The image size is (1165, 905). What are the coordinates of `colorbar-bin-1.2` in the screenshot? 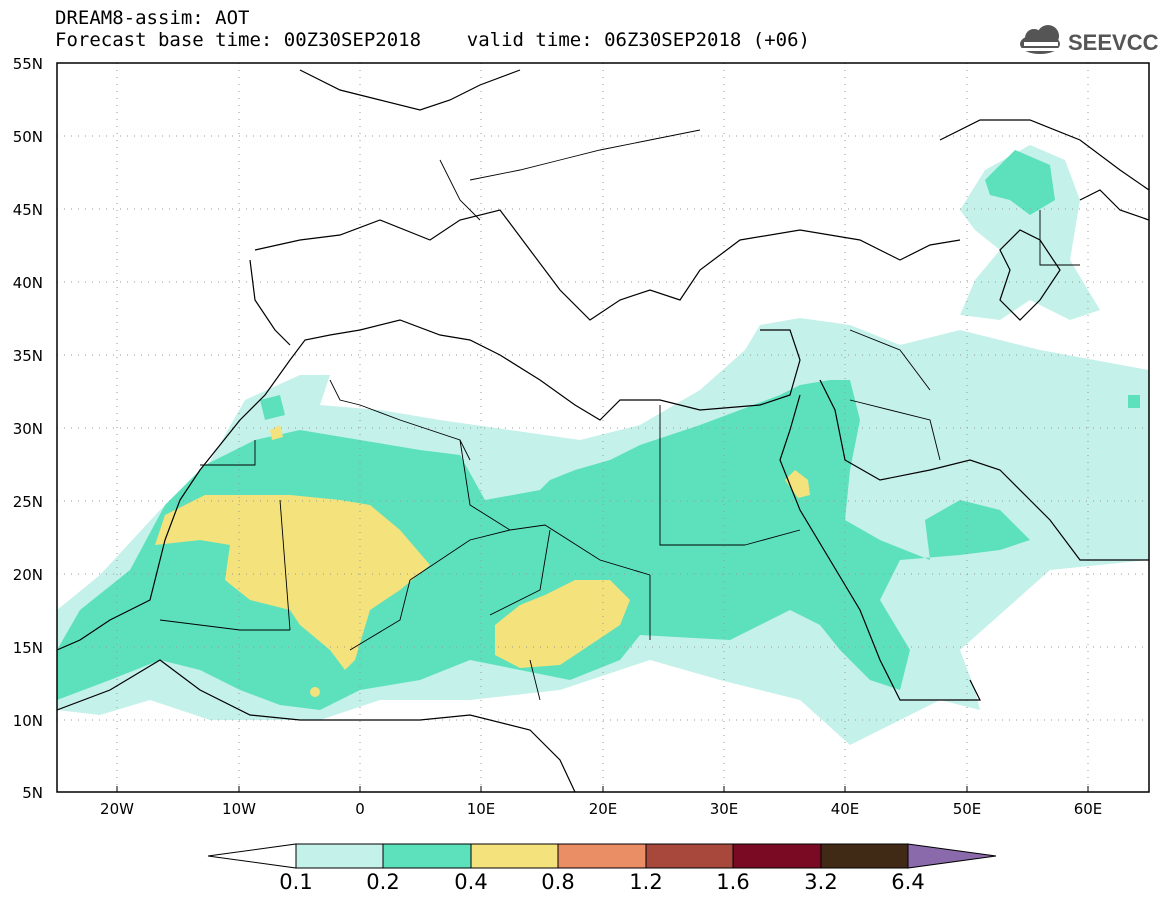 It's located at (689, 856).